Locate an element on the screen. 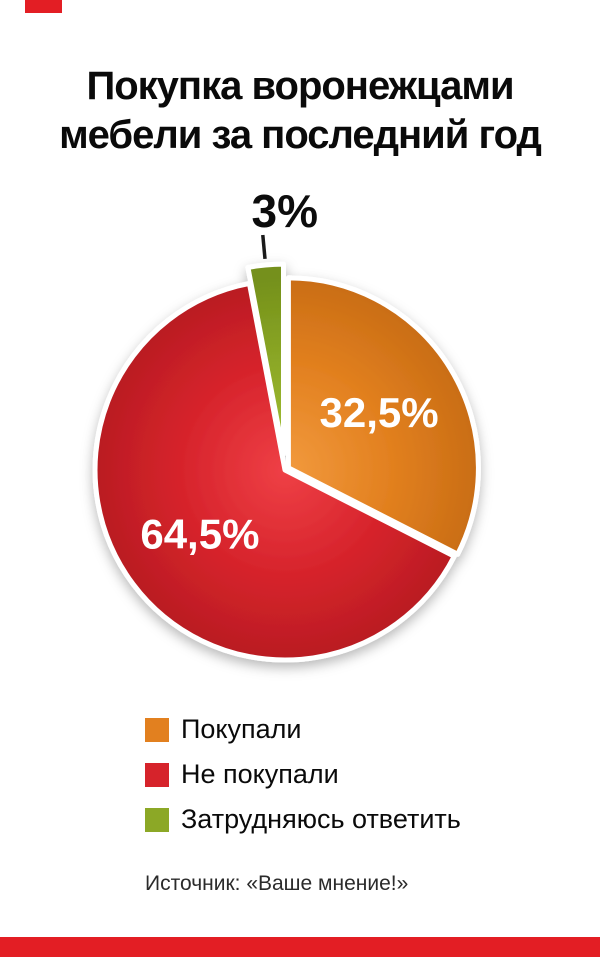  legend-item-not-bought: Не покупали is located at coordinates (303, 774).